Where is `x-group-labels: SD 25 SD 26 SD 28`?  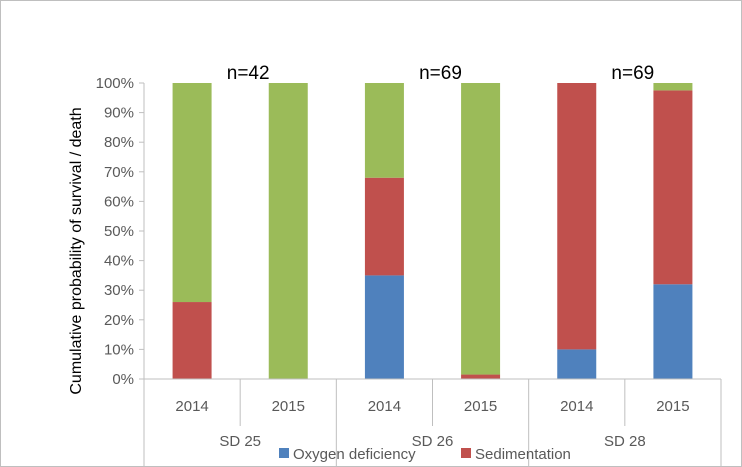 x-group-labels: SD 25 SD 26 SD 28 is located at coordinates (432, 441).